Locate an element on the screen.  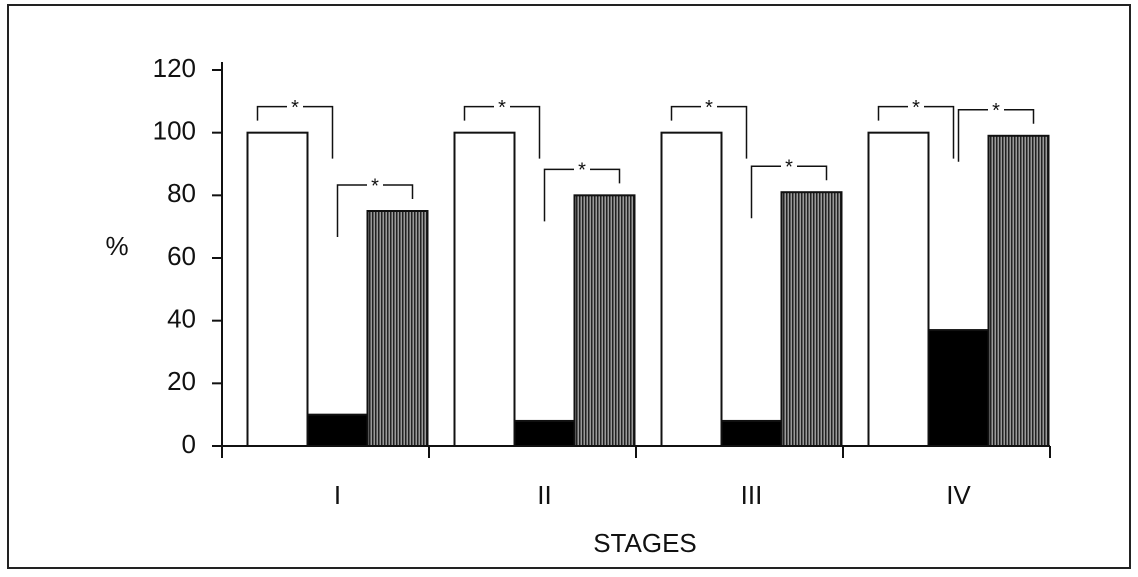
y-tick-label: 120 is located at coordinates (174, 68).